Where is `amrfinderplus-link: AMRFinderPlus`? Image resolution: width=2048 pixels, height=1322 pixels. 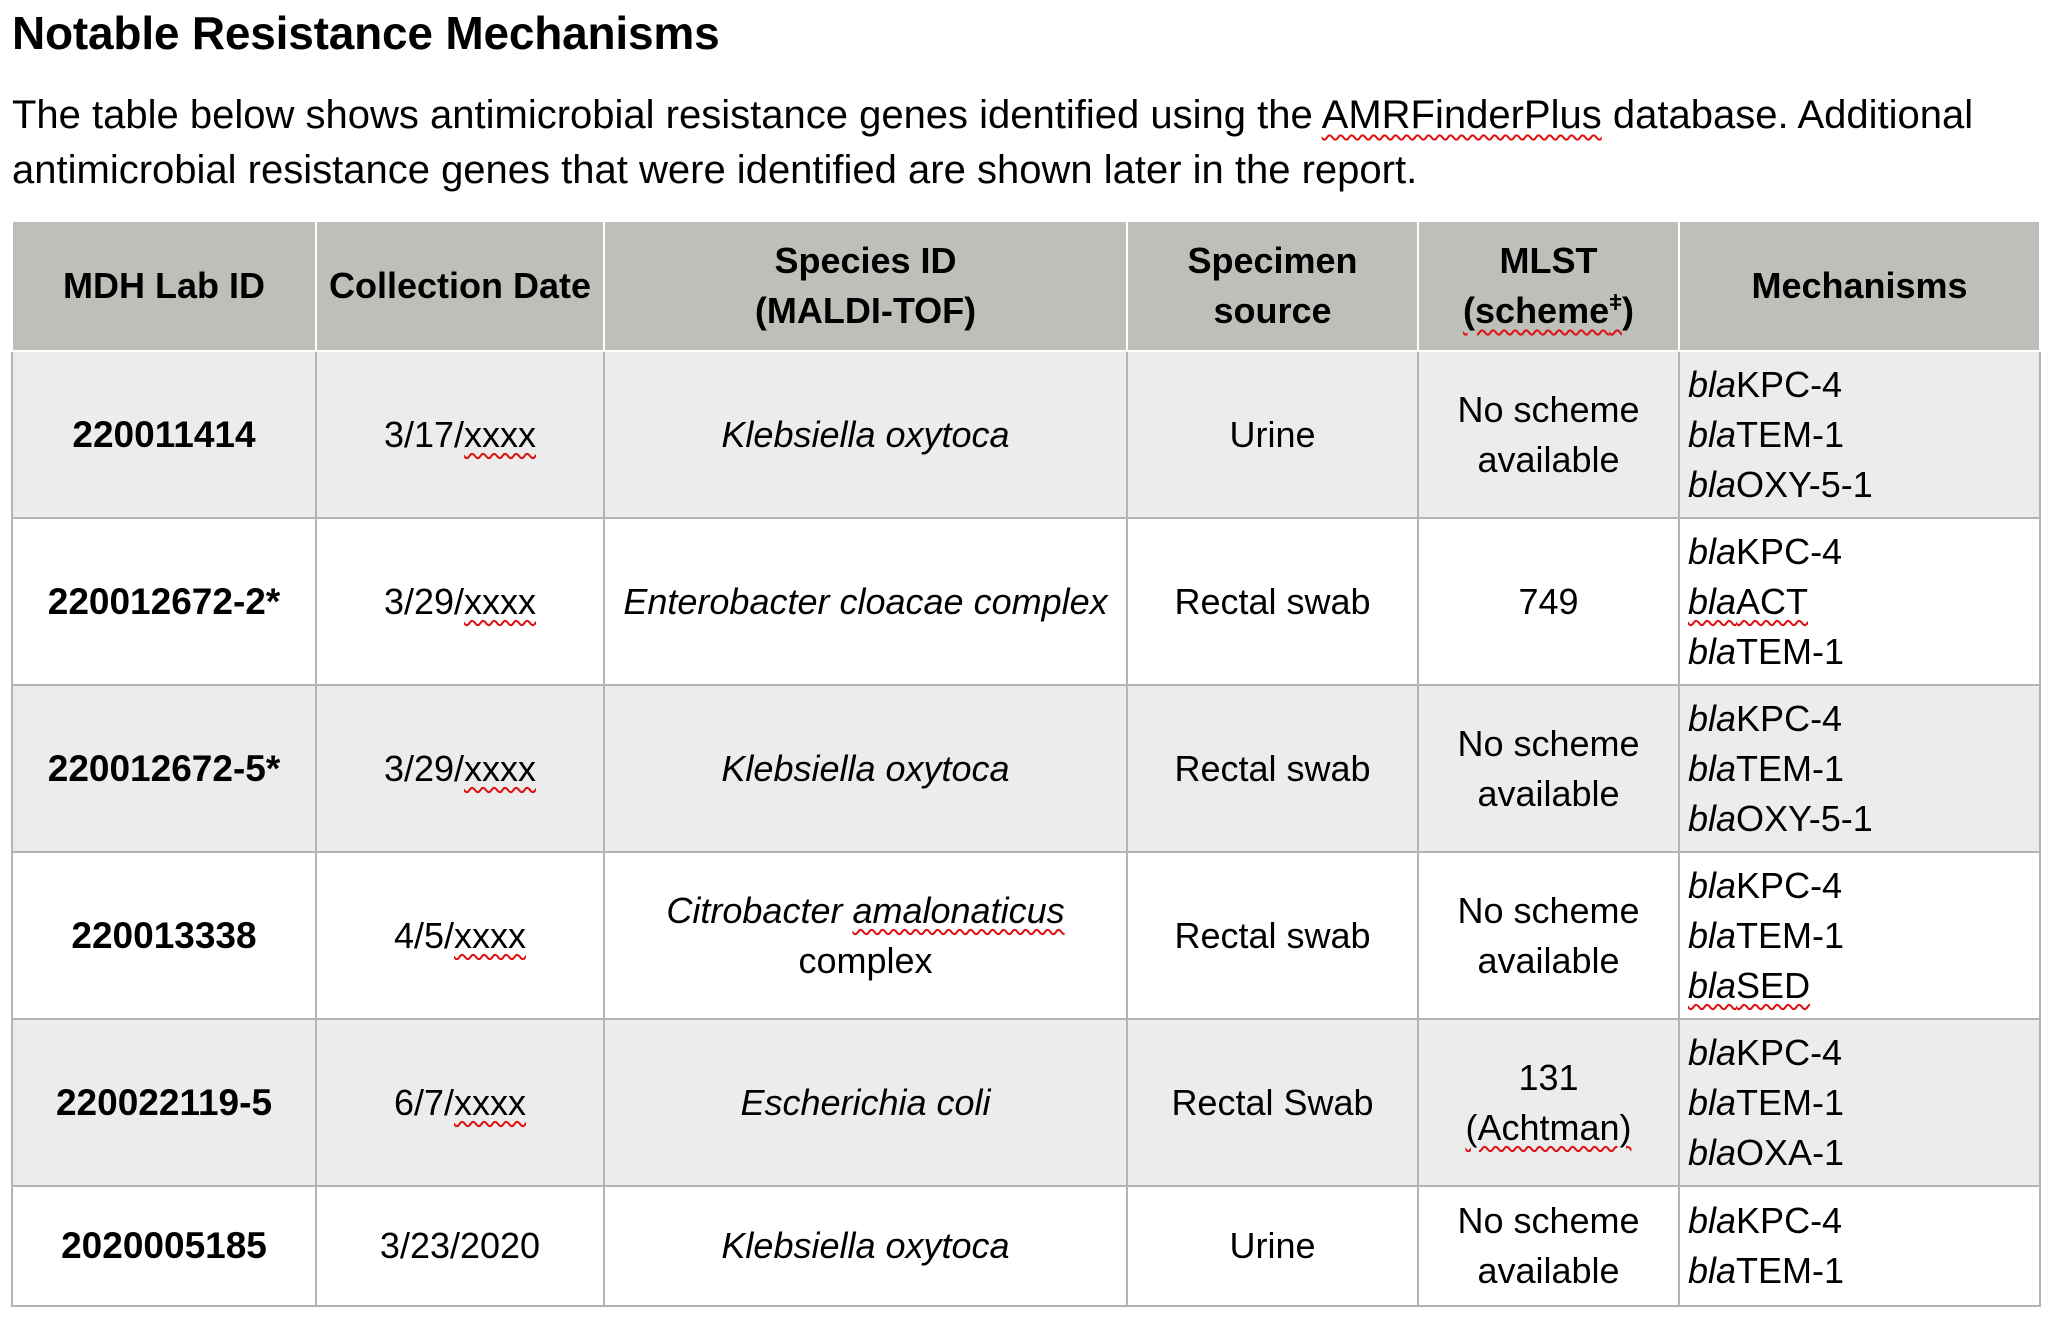 amrfinderplus-link: AMRFinderPlus is located at coordinates (1461, 115).